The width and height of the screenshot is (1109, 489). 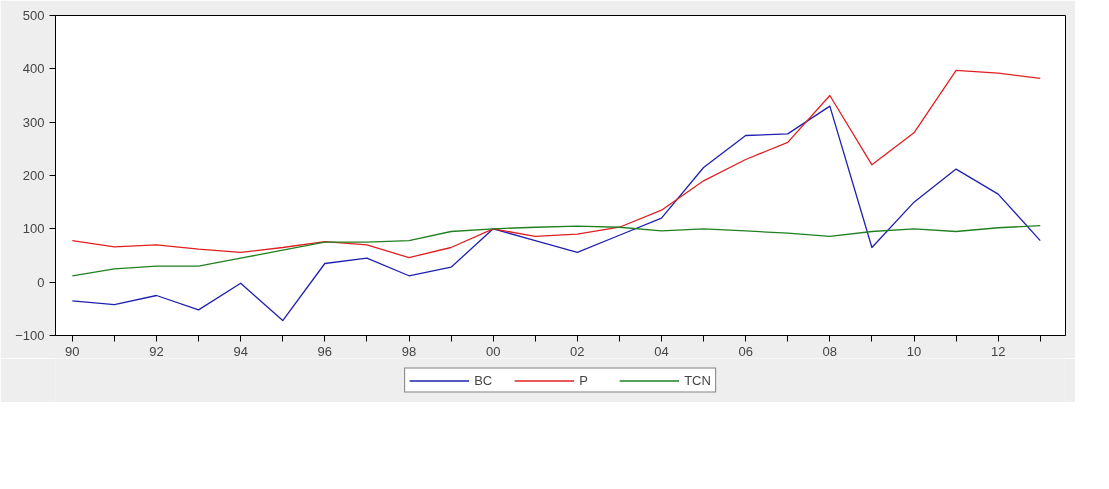 What do you see at coordinates (156, 351) in the screenshot?
I see `x-tick-label: 92` at bounding box center [156, 351].